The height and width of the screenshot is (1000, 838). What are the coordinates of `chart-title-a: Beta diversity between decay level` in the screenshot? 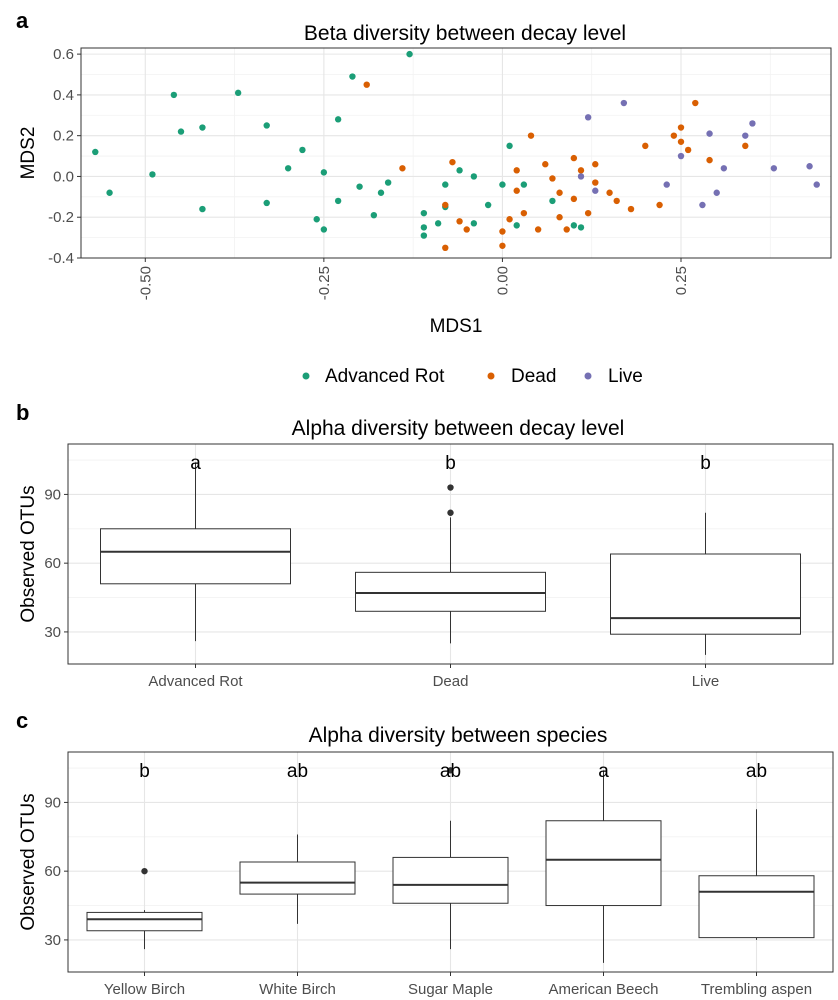 It's located at (465, 33).